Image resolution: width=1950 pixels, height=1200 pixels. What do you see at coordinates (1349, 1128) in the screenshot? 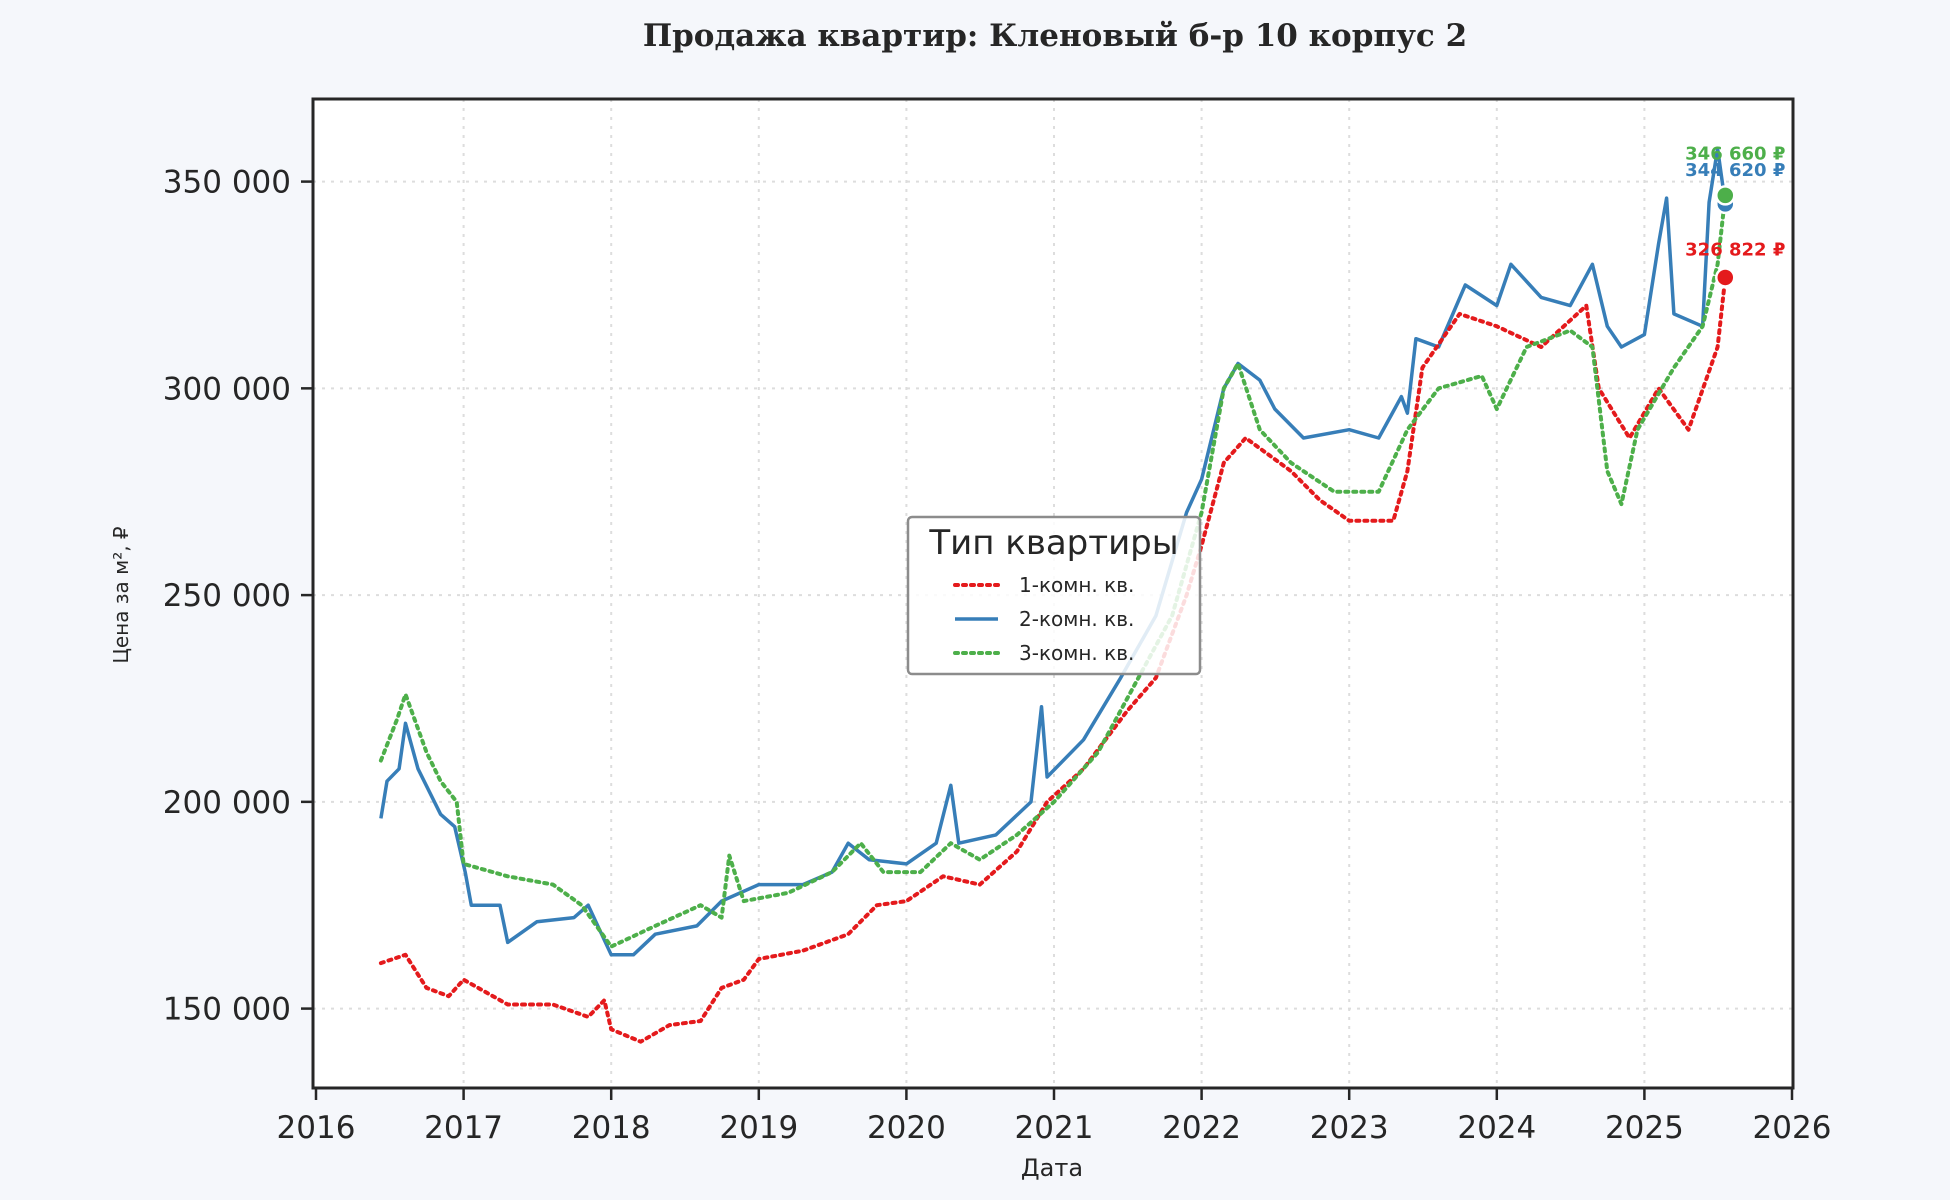
I see `x-tick-label: 2023` at bounding box center [1349, 1128].